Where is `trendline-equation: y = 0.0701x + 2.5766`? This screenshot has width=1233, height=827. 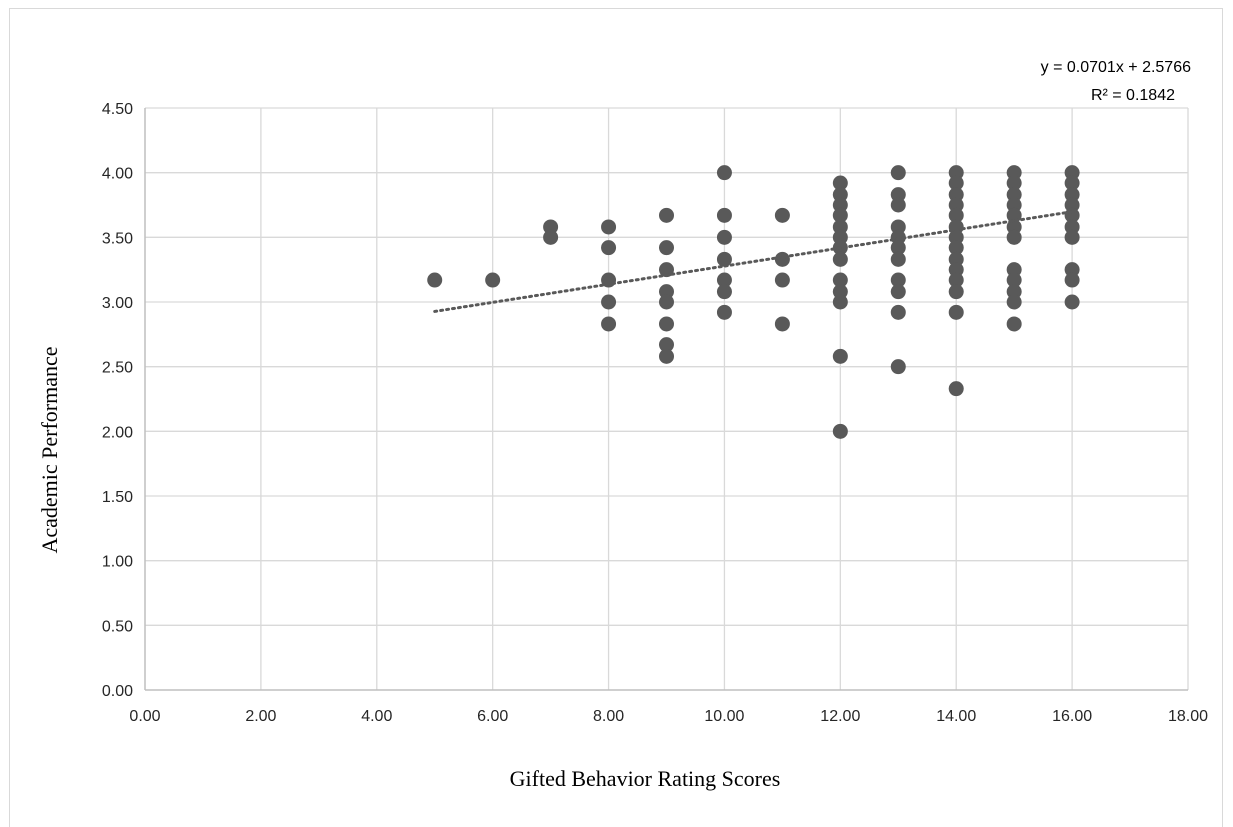 trendline-equation: y = 0.0701x + 2.5766 is located at coordinates (1116, 67).